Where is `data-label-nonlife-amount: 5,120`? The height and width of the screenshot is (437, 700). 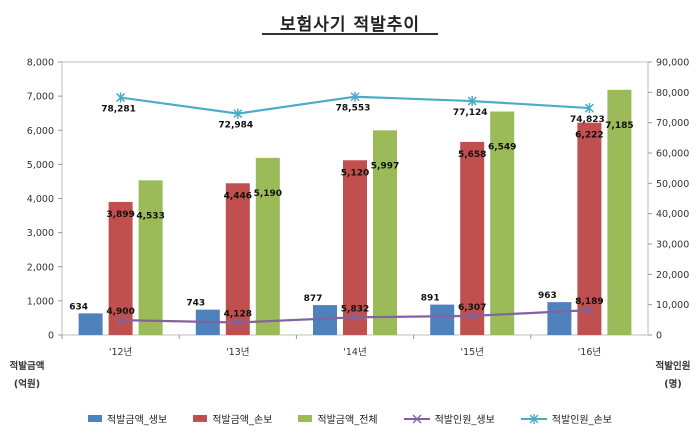 data-label-nonlife-amount: 5,120 is located at coordinates (355, 173).